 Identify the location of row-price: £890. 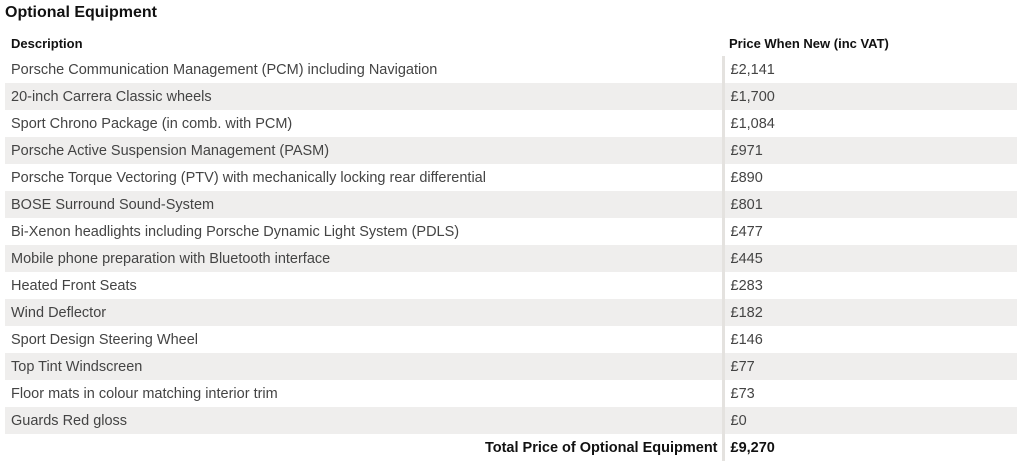
(869, 177).